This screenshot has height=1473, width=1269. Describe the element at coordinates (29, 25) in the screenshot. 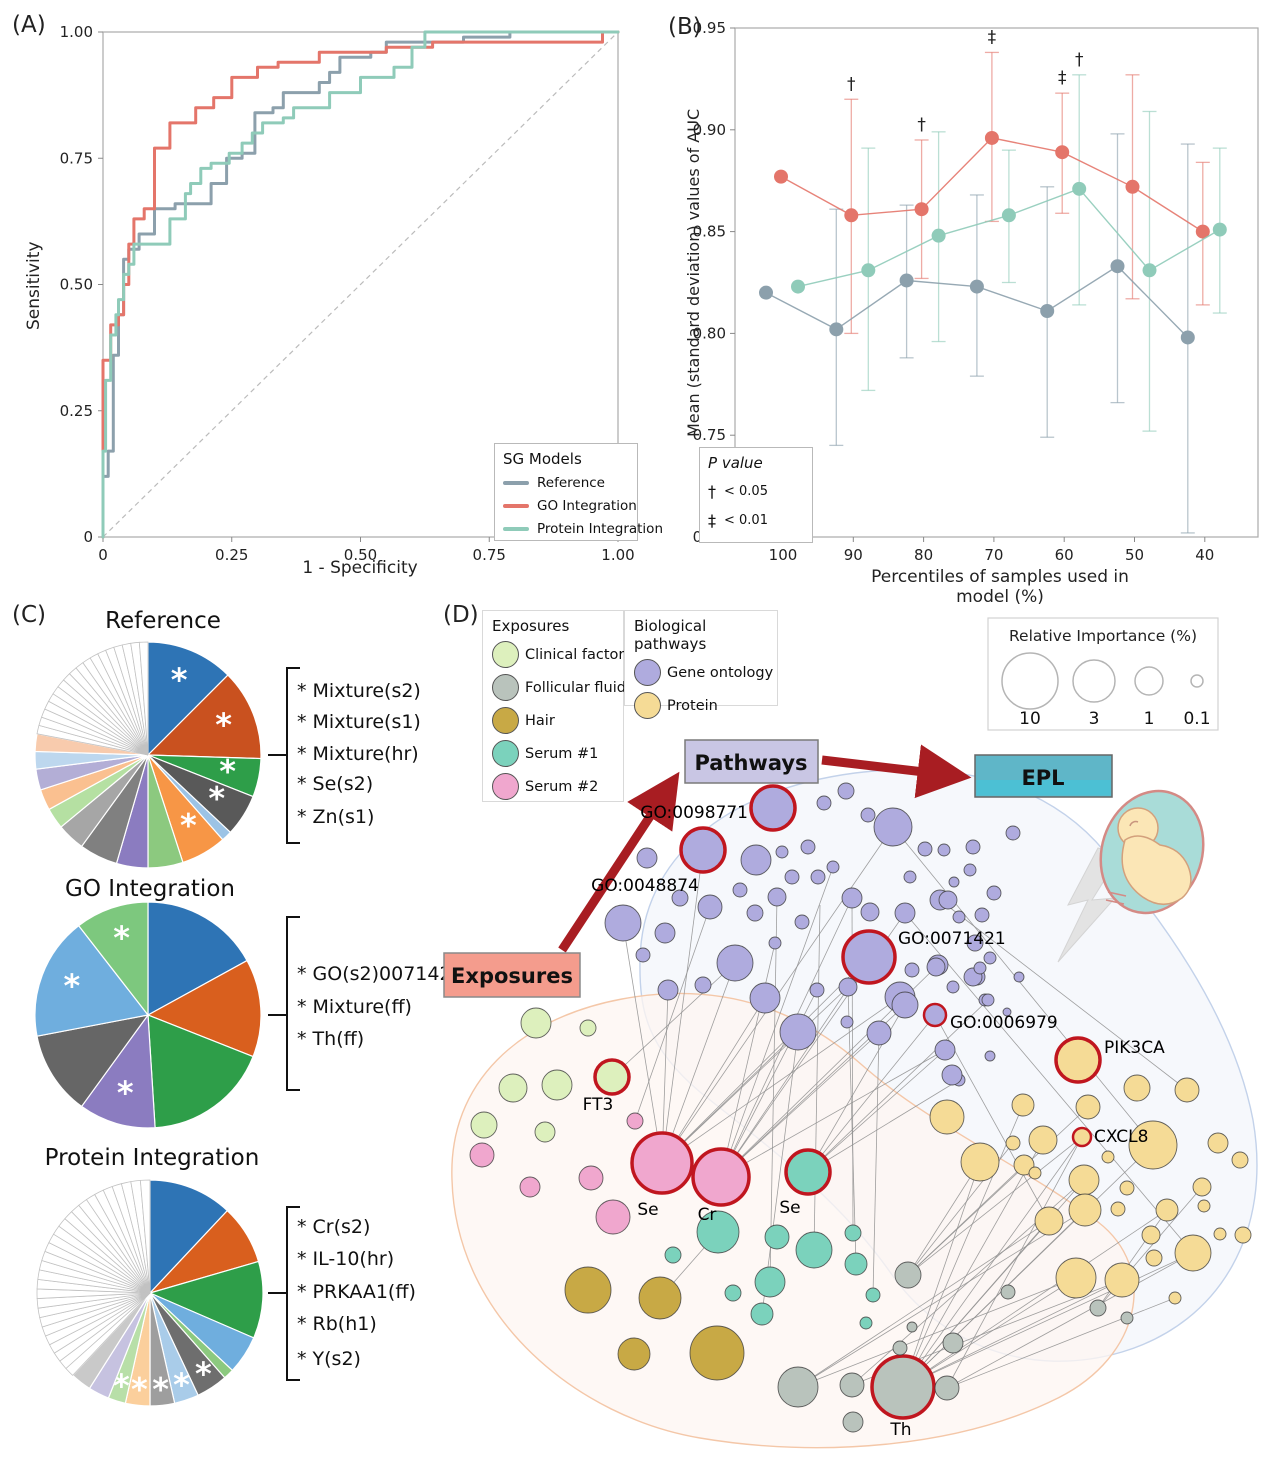

I see `panel-a-tag: (A)` at that location.